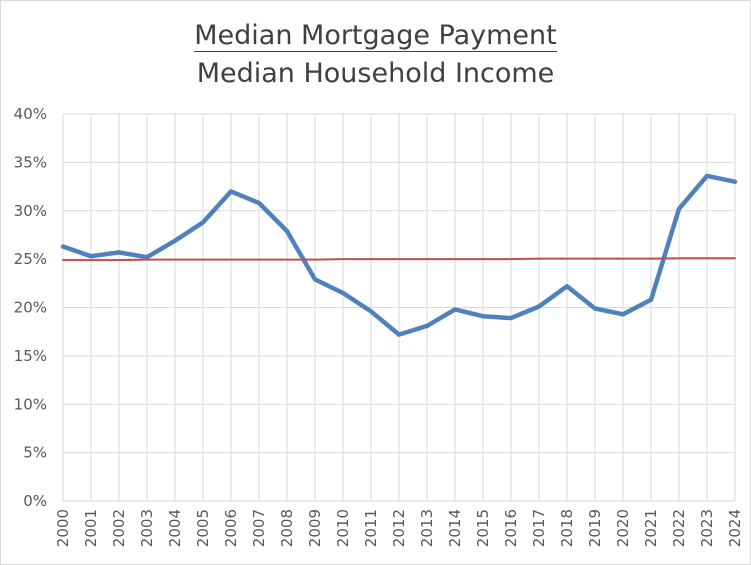 The width and height of the screenshot is (751, 565). Describe the element at coordinates (651, 528) in the screenshot. I see `x-tick-label: 2021` at that location.